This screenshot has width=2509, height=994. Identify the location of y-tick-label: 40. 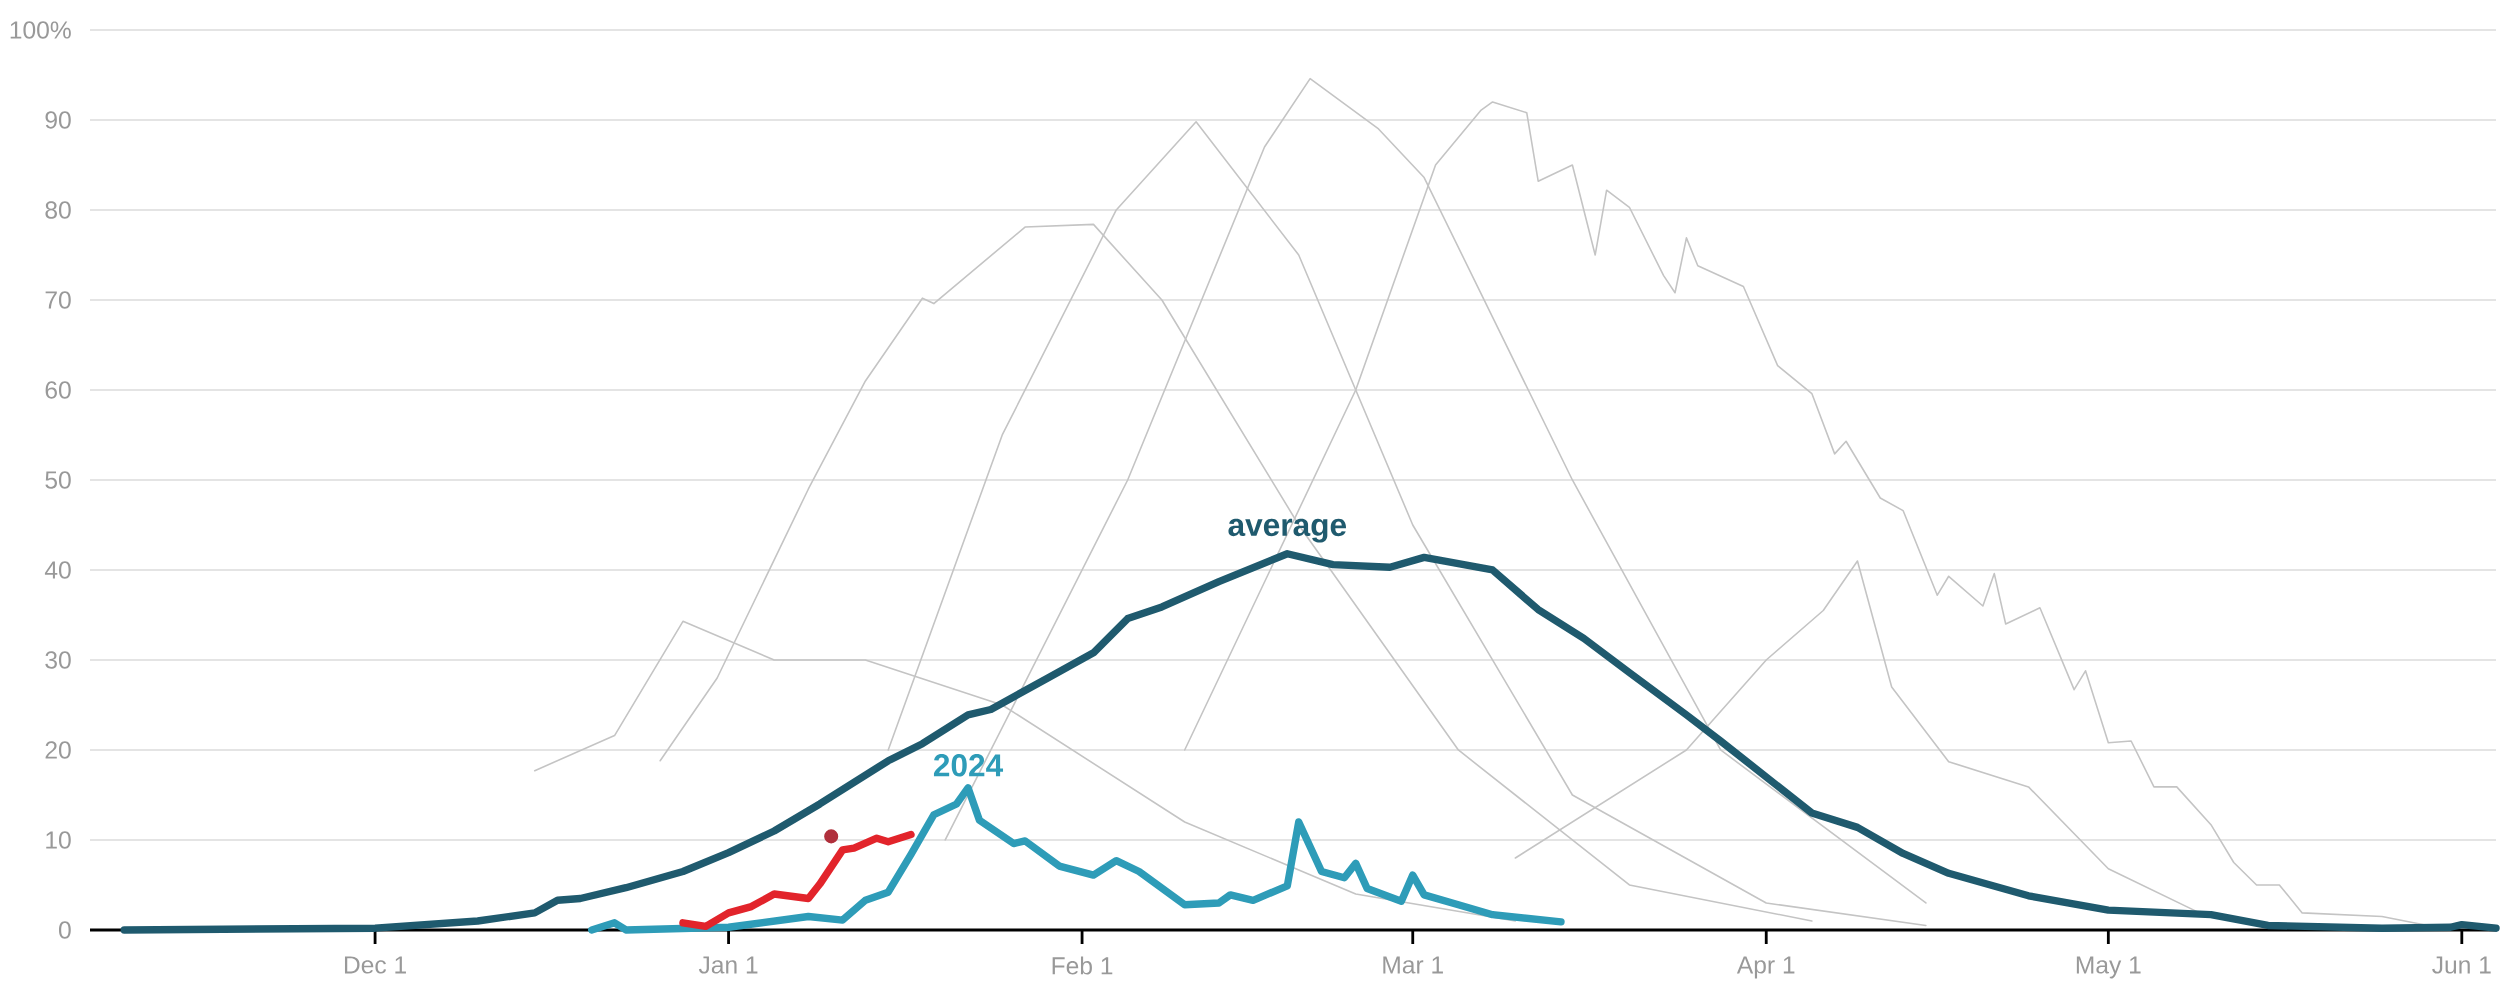
(57, 570).